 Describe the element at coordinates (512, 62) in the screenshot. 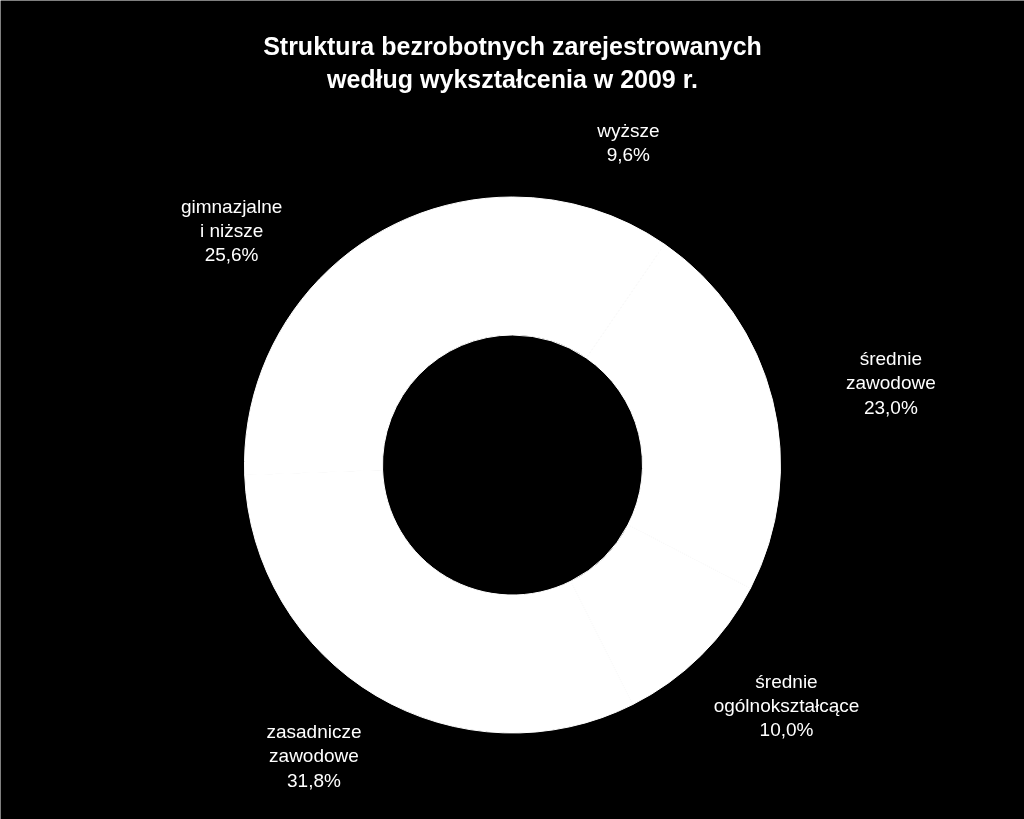

I see `chart-title: Struktura bezrobotnych zarejestrowanych według wykształcenia w 2009 r.` at that location.